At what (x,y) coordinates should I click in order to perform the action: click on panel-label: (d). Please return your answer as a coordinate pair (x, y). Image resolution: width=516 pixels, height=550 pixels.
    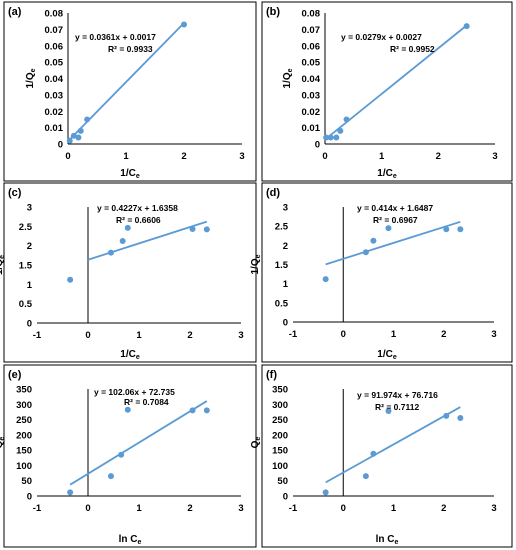
    Looking at the image, I should click on (273, 193).